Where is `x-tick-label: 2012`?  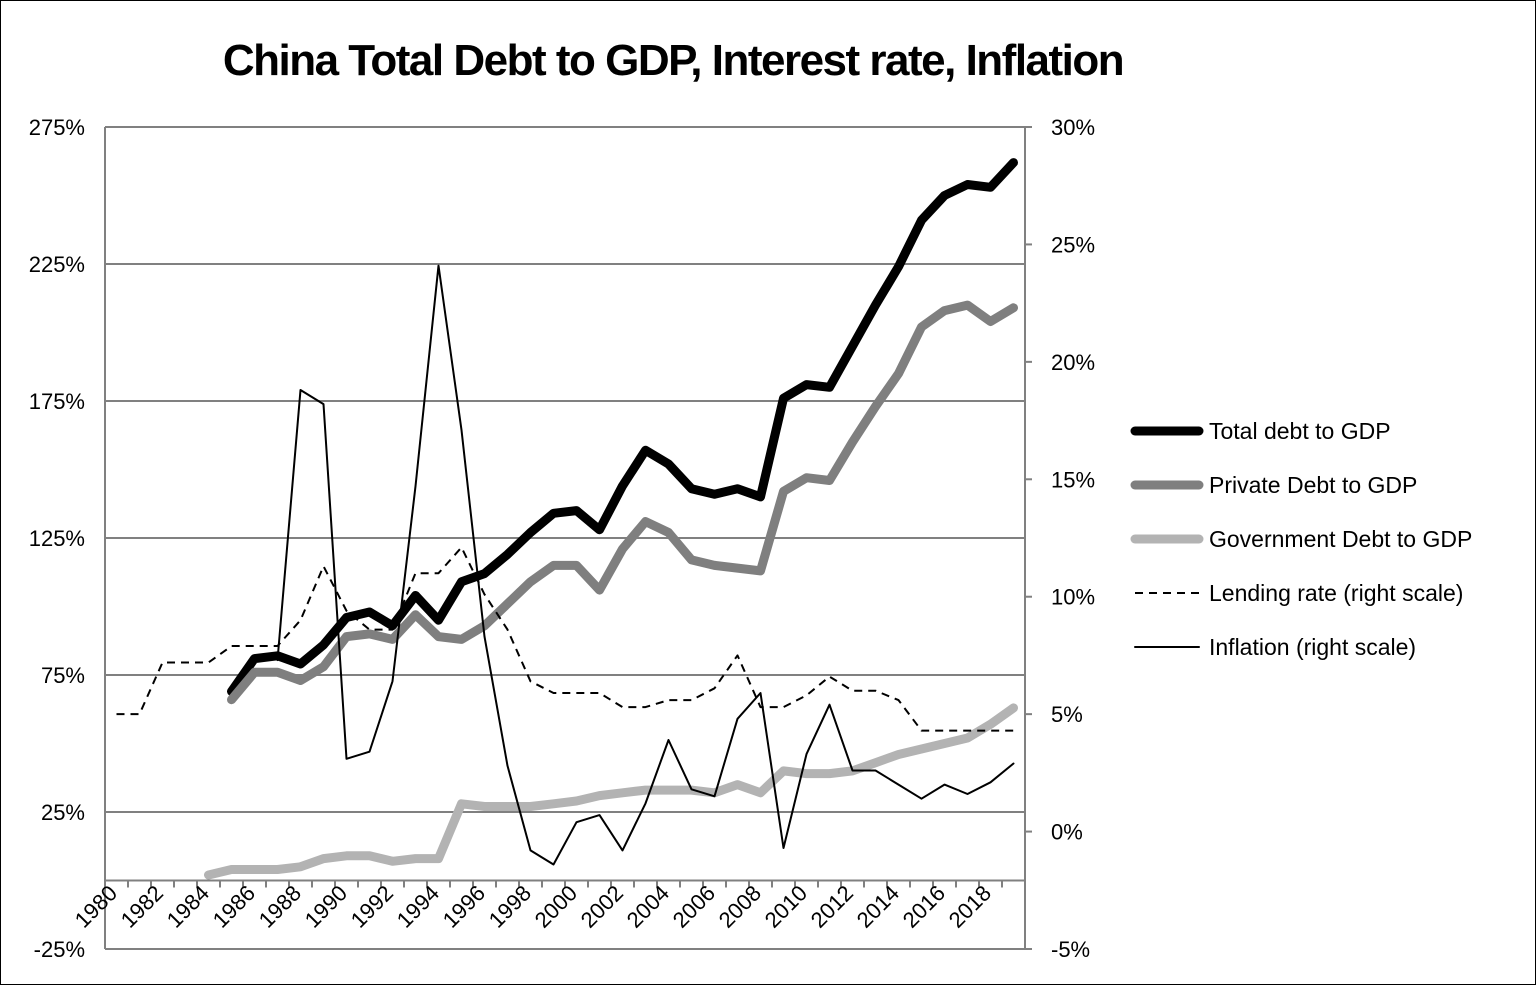 x-tick-label: 2012 is located at coordinates (832, 906).